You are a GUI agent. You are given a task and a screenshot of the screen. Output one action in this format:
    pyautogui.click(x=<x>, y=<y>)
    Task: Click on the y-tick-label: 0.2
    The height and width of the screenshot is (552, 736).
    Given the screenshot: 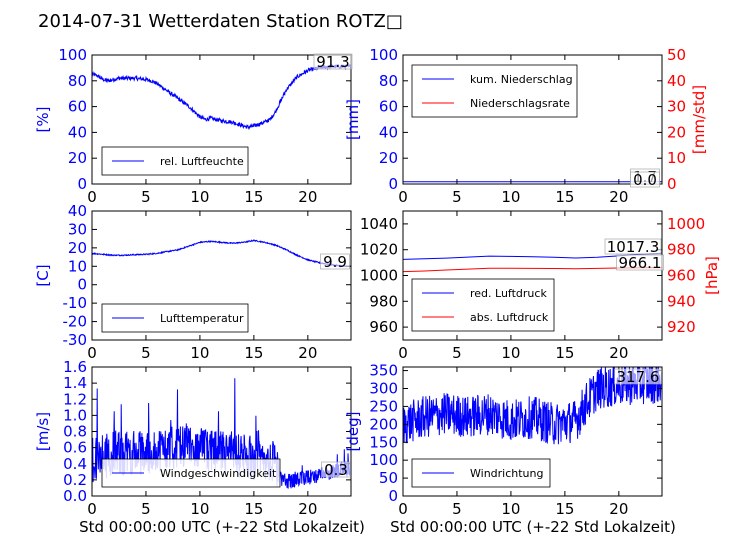 What is the action you would take?
    pyautogui.click(x=75, y=480)
    